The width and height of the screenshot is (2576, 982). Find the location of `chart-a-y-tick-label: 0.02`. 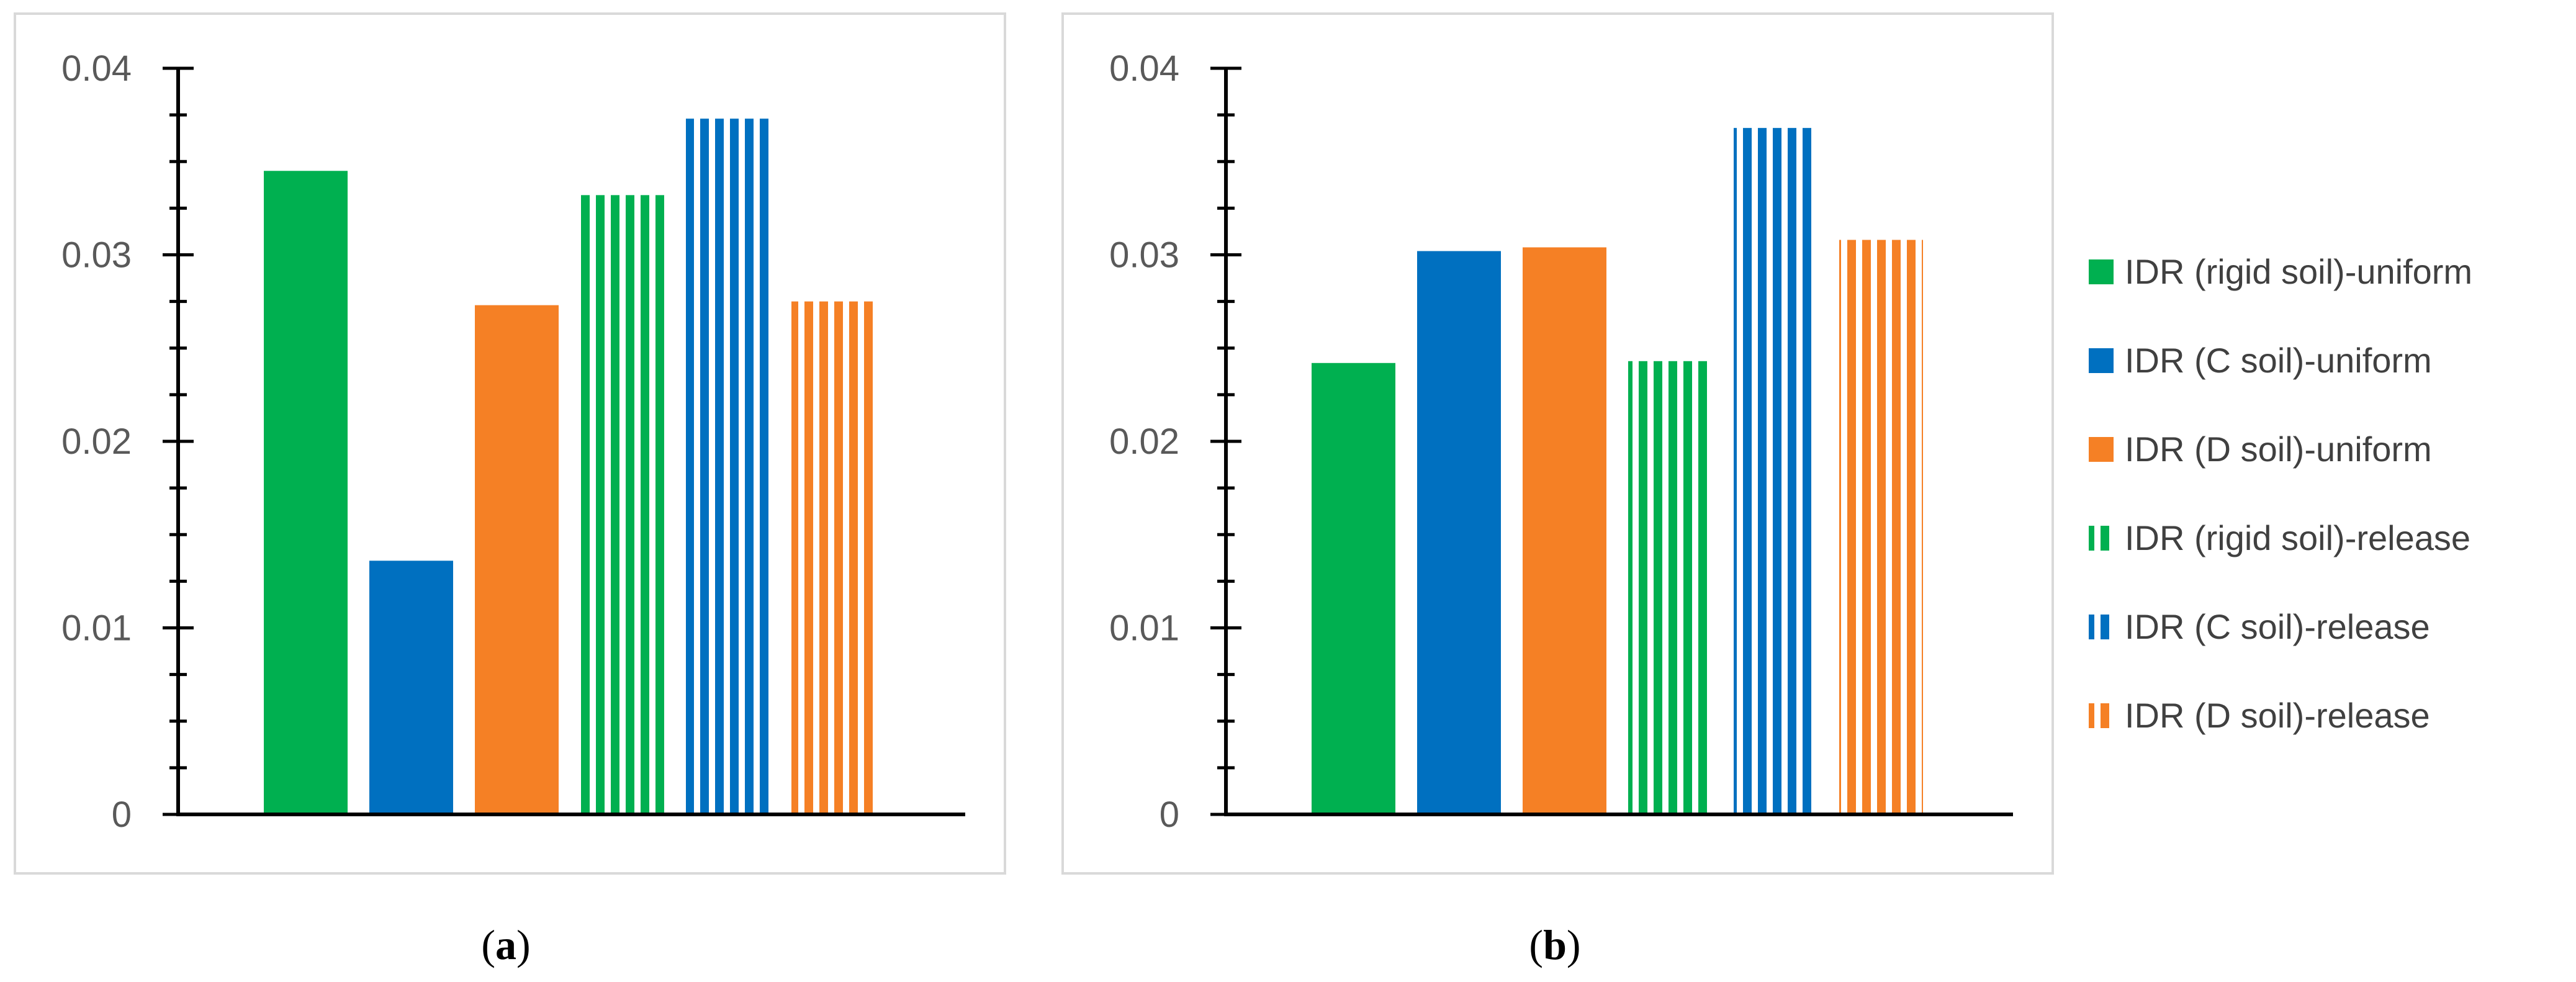

chart-a-y-tick-label: 0.02 is located at coordinates (96, 441).